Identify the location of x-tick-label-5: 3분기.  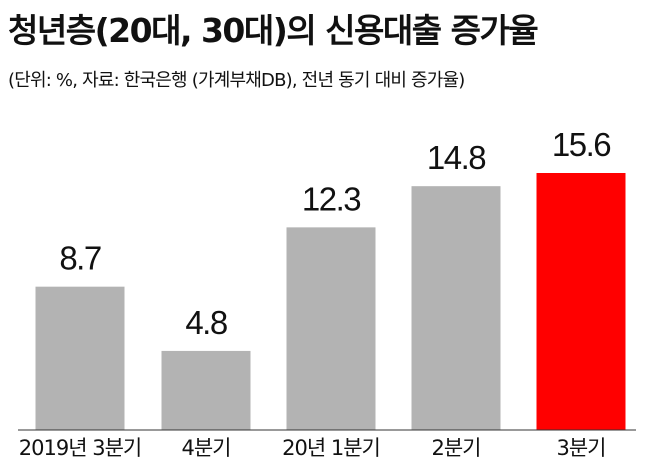
(580, 448).